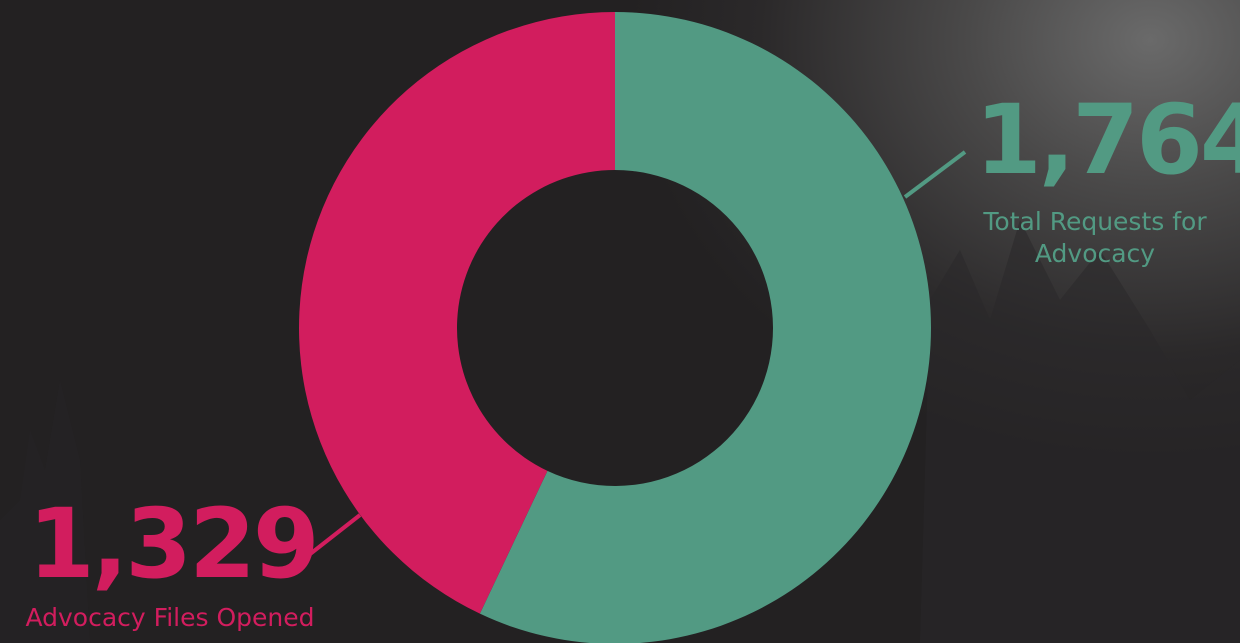  What do you see at coordinates (1095, 237) in the screenshot?
I see `category-label: Total Requests for Advocacy` at bounding box center [1095, 237].